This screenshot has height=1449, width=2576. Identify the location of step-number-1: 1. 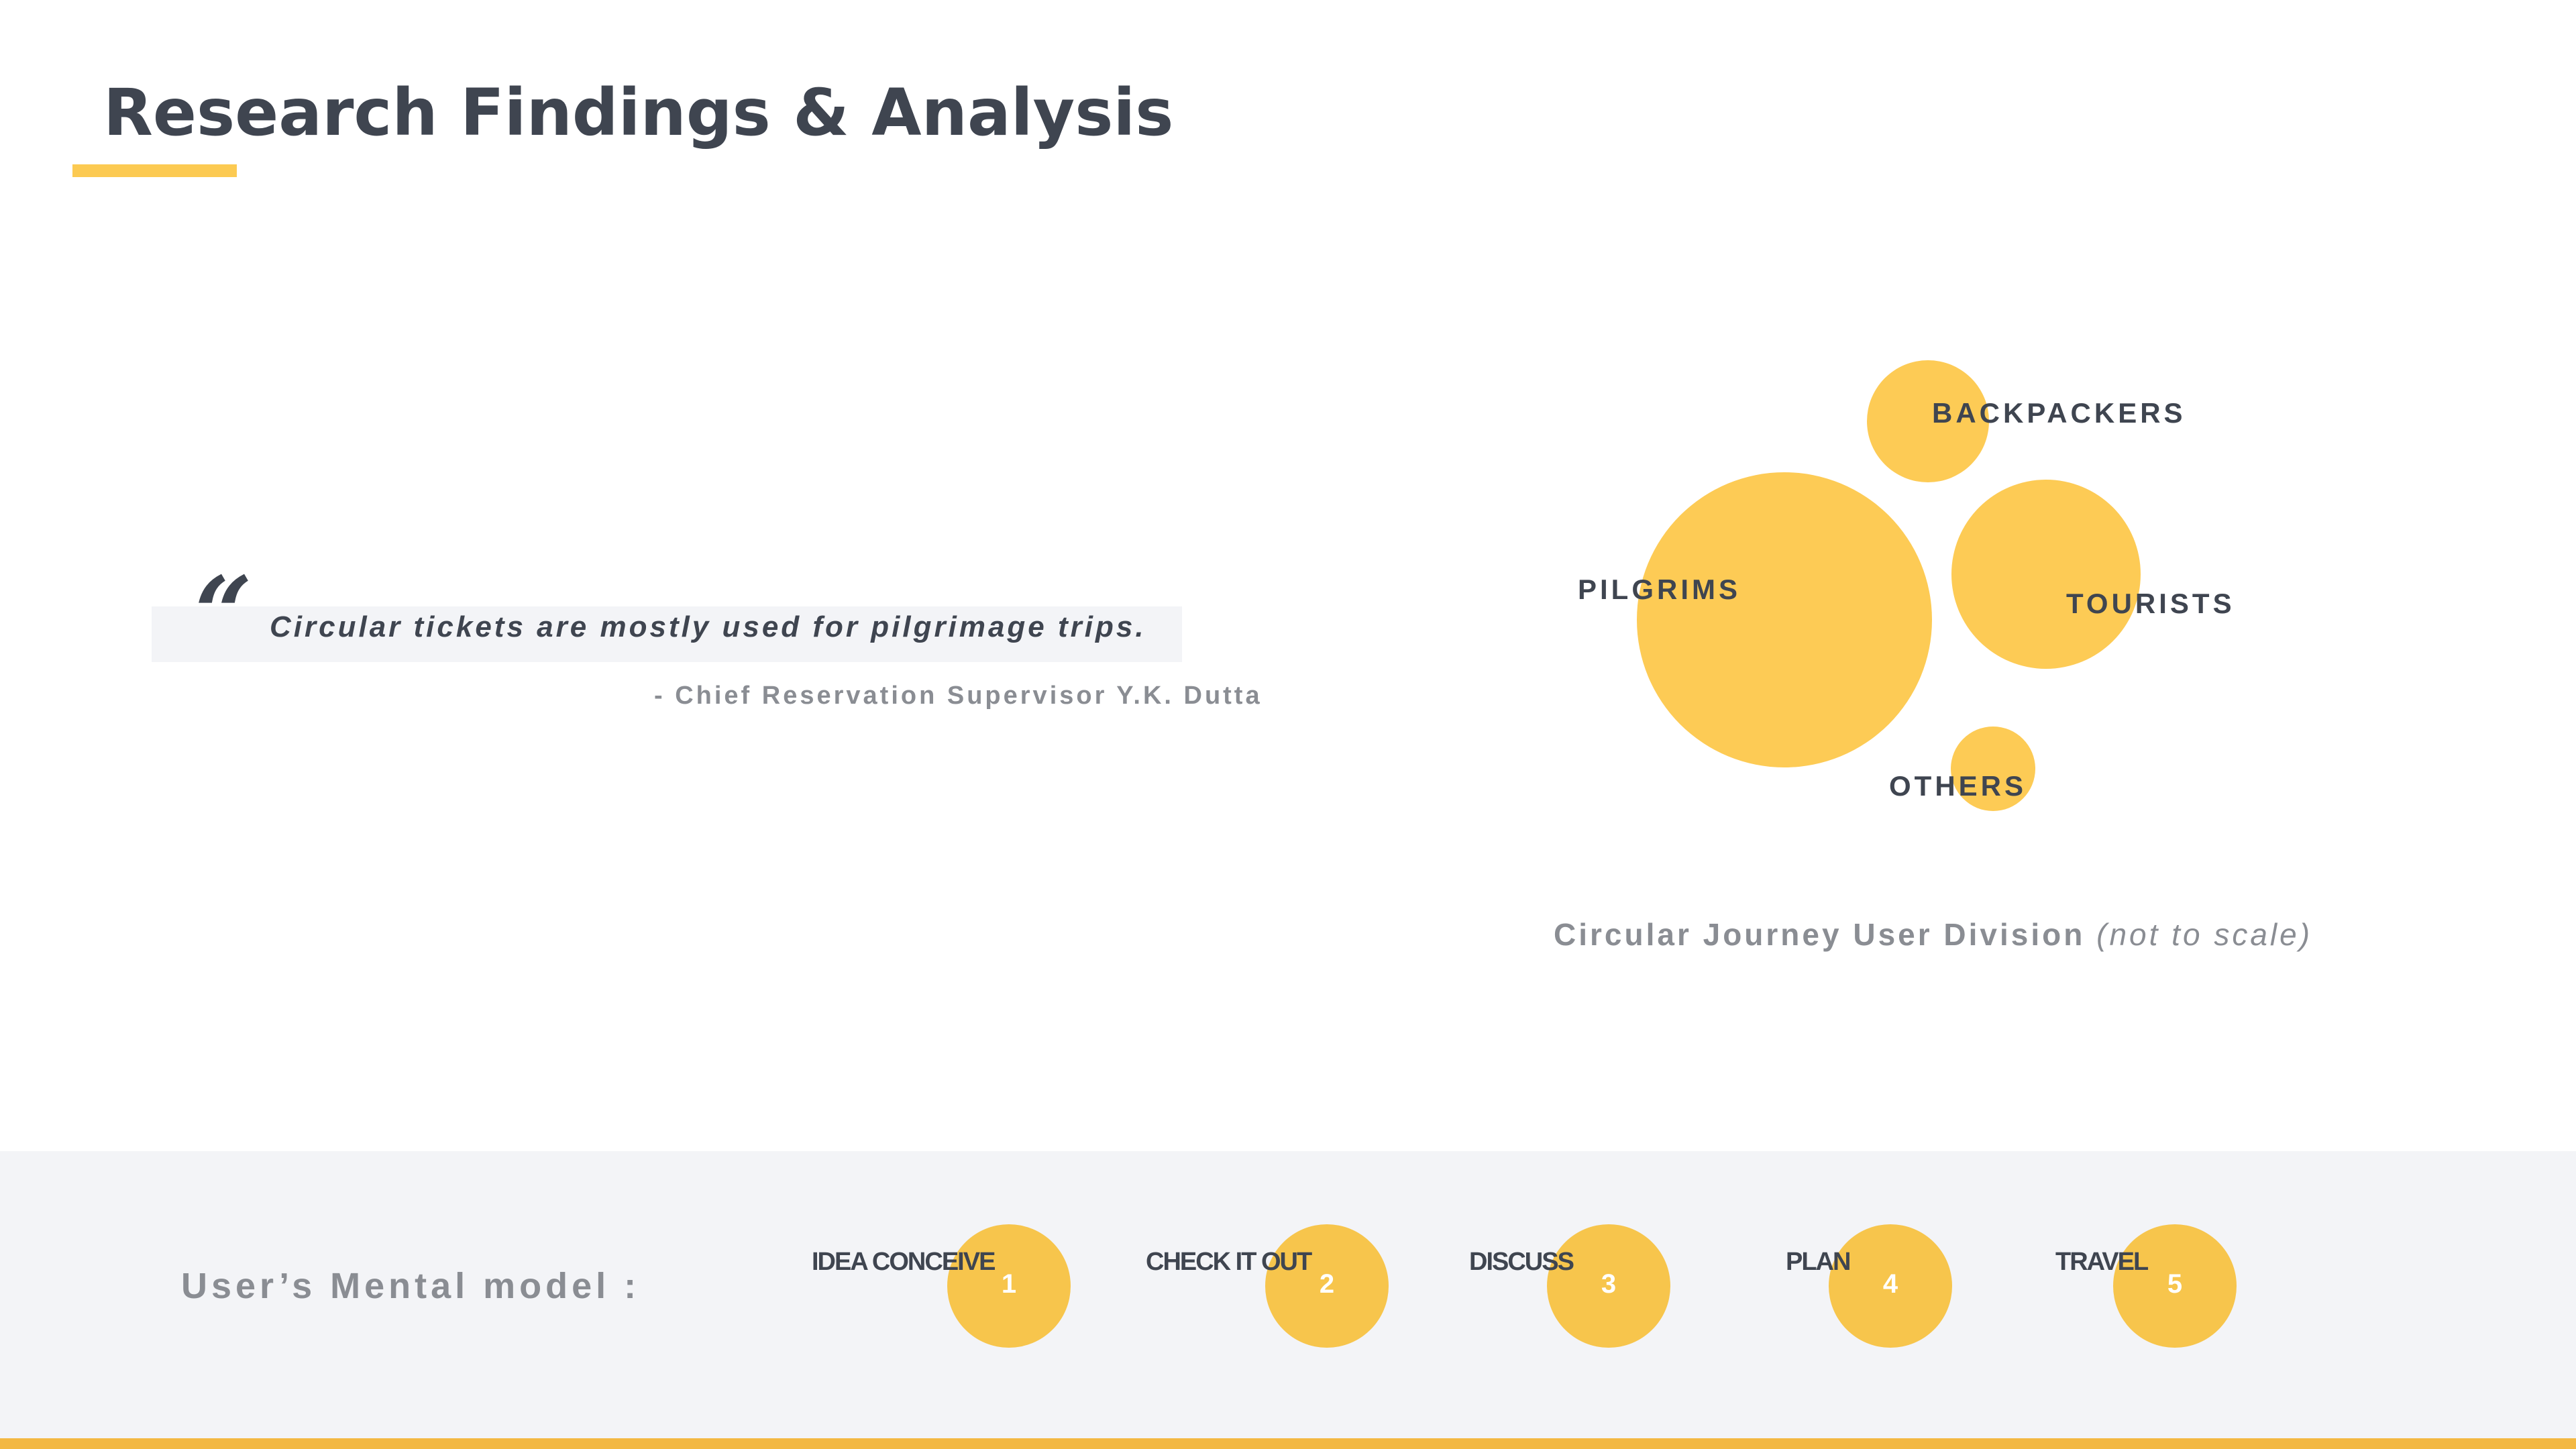
(1009, 1284).